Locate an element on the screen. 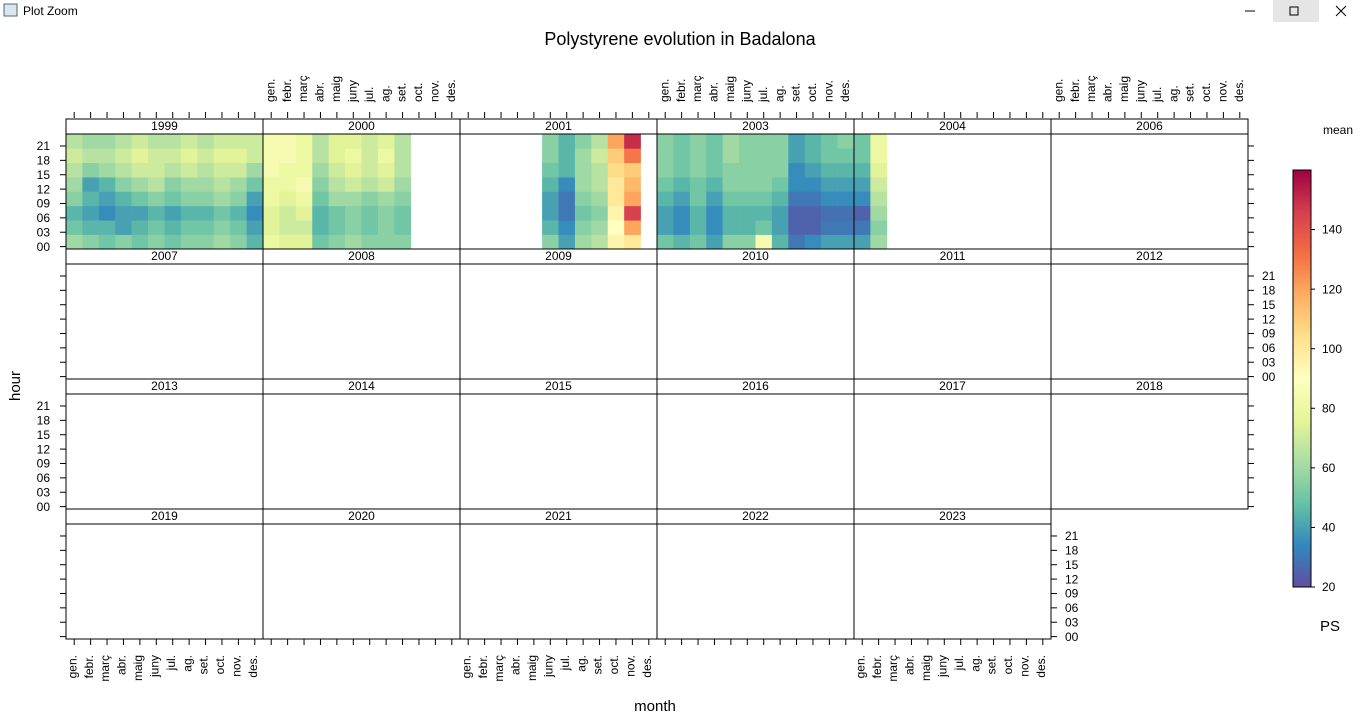 Image resolution: width=1366 pixels, height=727 pixels. strip is located at coordinates (1149, 256).